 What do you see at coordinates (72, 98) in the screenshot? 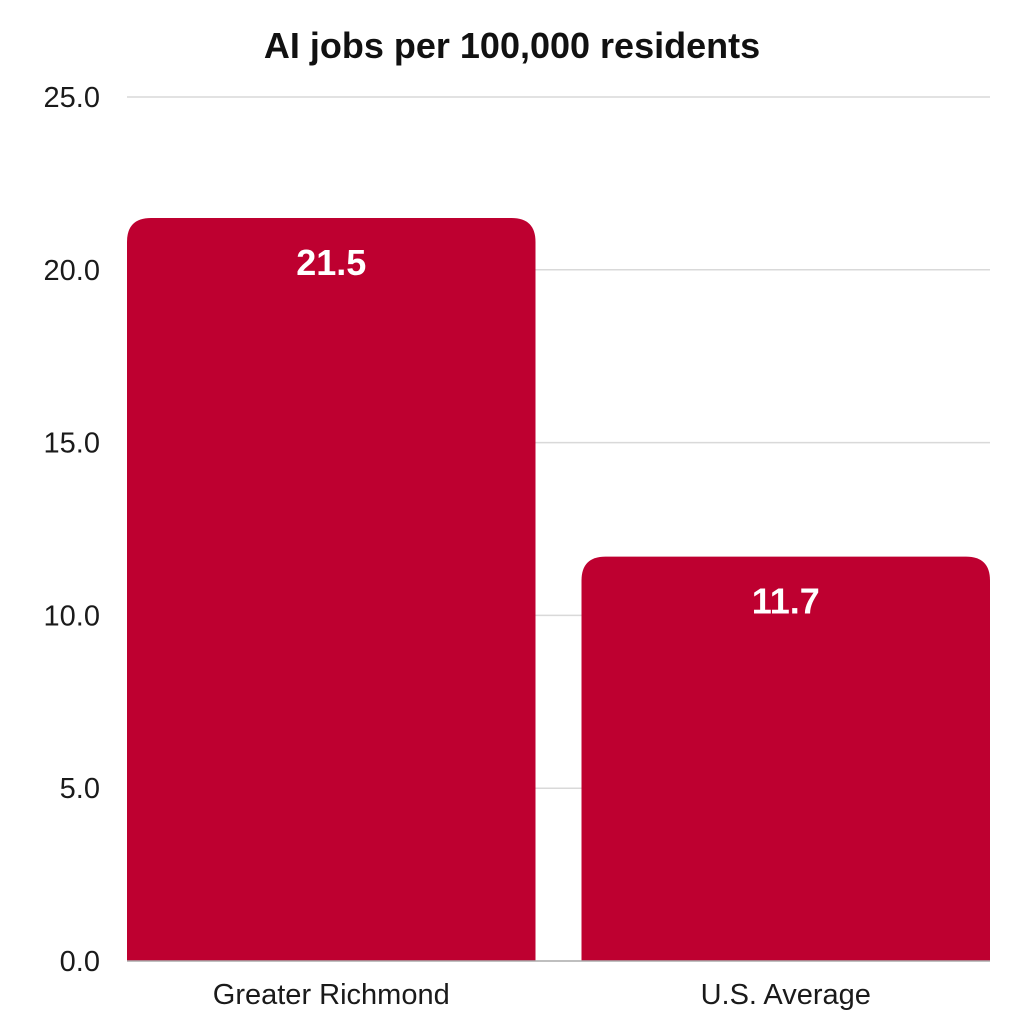
I see `y-tick-label: 25.0` at bounding box center [72, 98].